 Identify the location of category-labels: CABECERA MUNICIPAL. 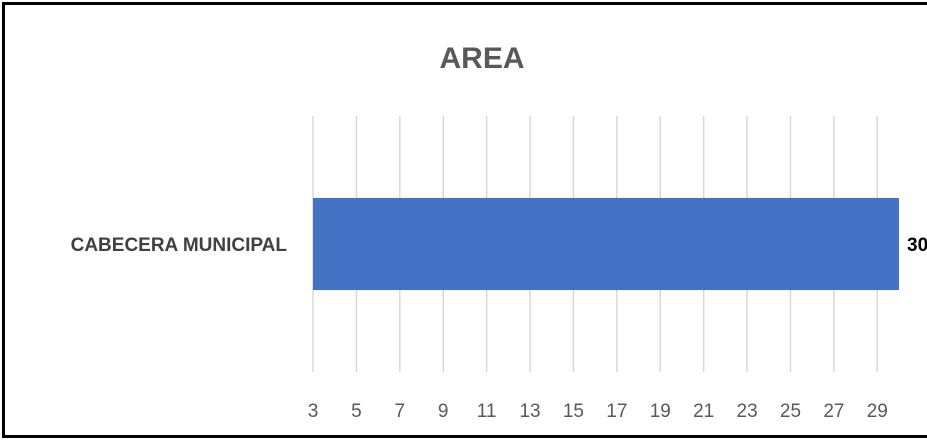
(179, 245).